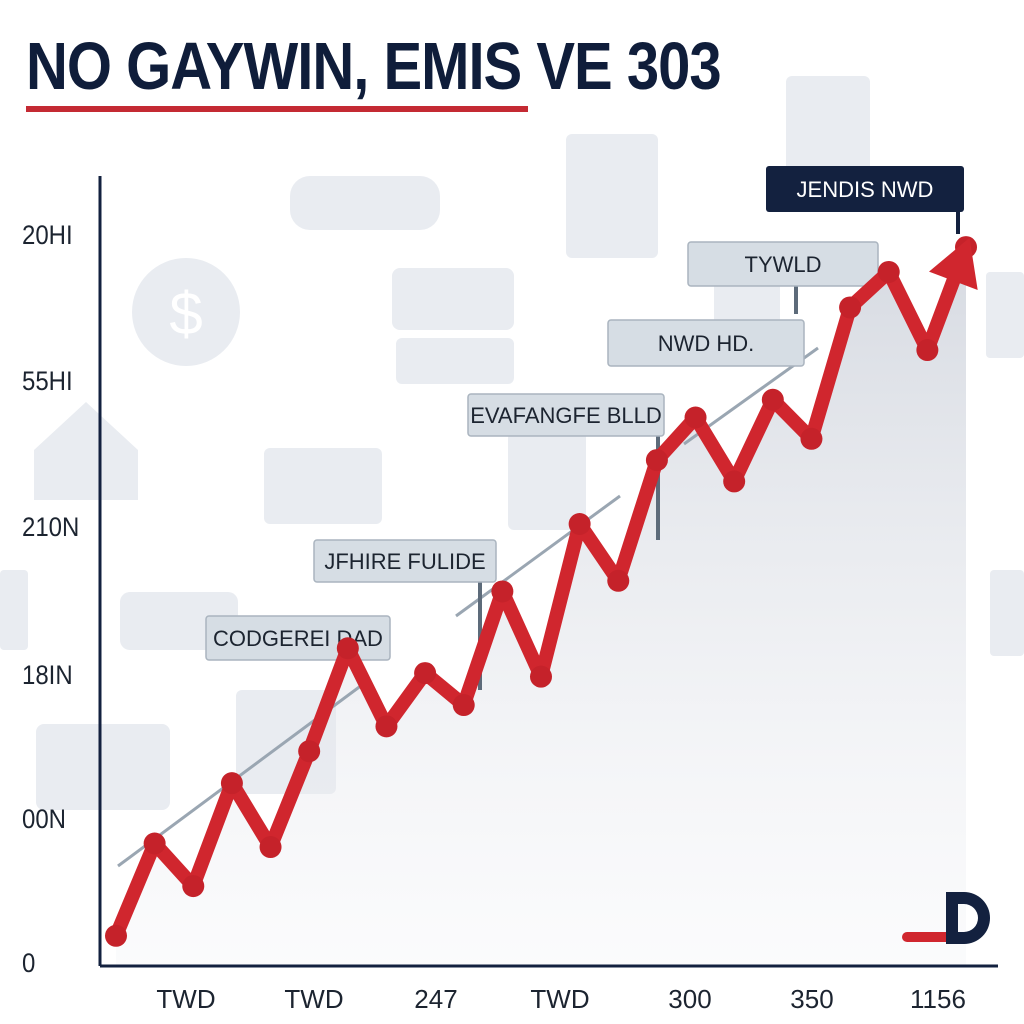 The image size is (1024, 1024). I want to click on y-tick-label: 55HI, so click(47, 381).